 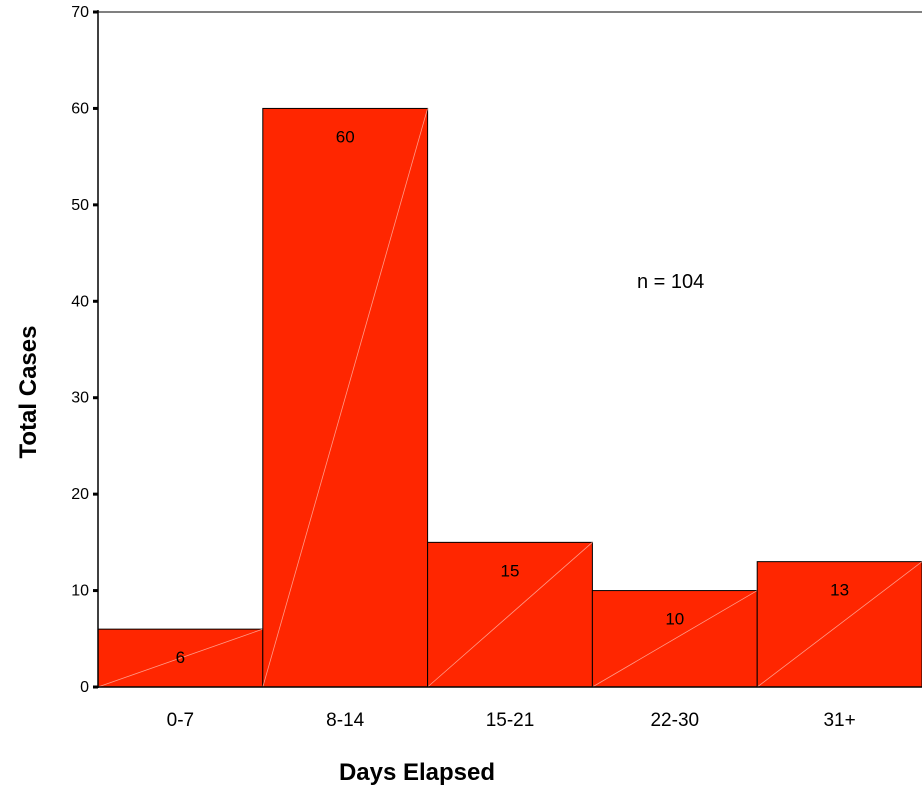 I want to click on x-tick-label: 31+, so click(x=839, y=720).